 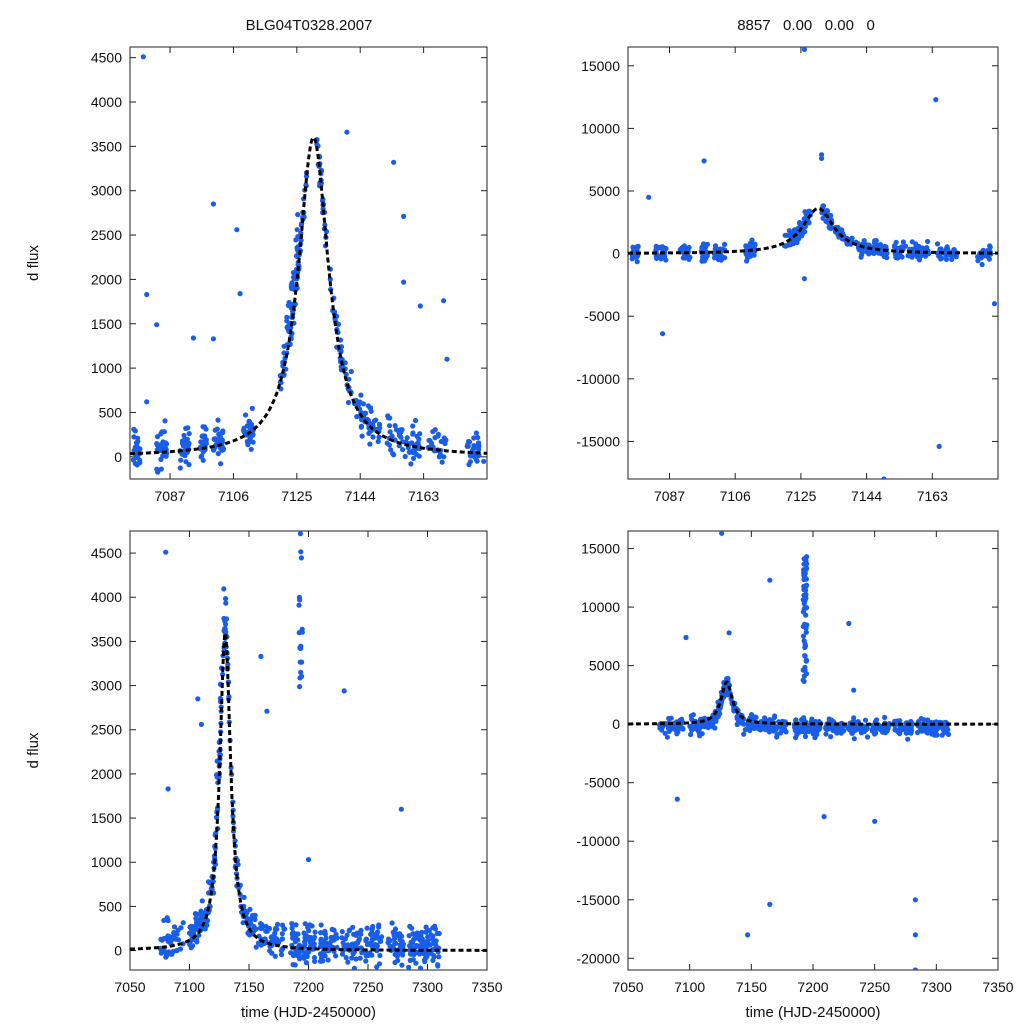 I want to click on y-tick-label: 1500, so click(x=106, y=818).